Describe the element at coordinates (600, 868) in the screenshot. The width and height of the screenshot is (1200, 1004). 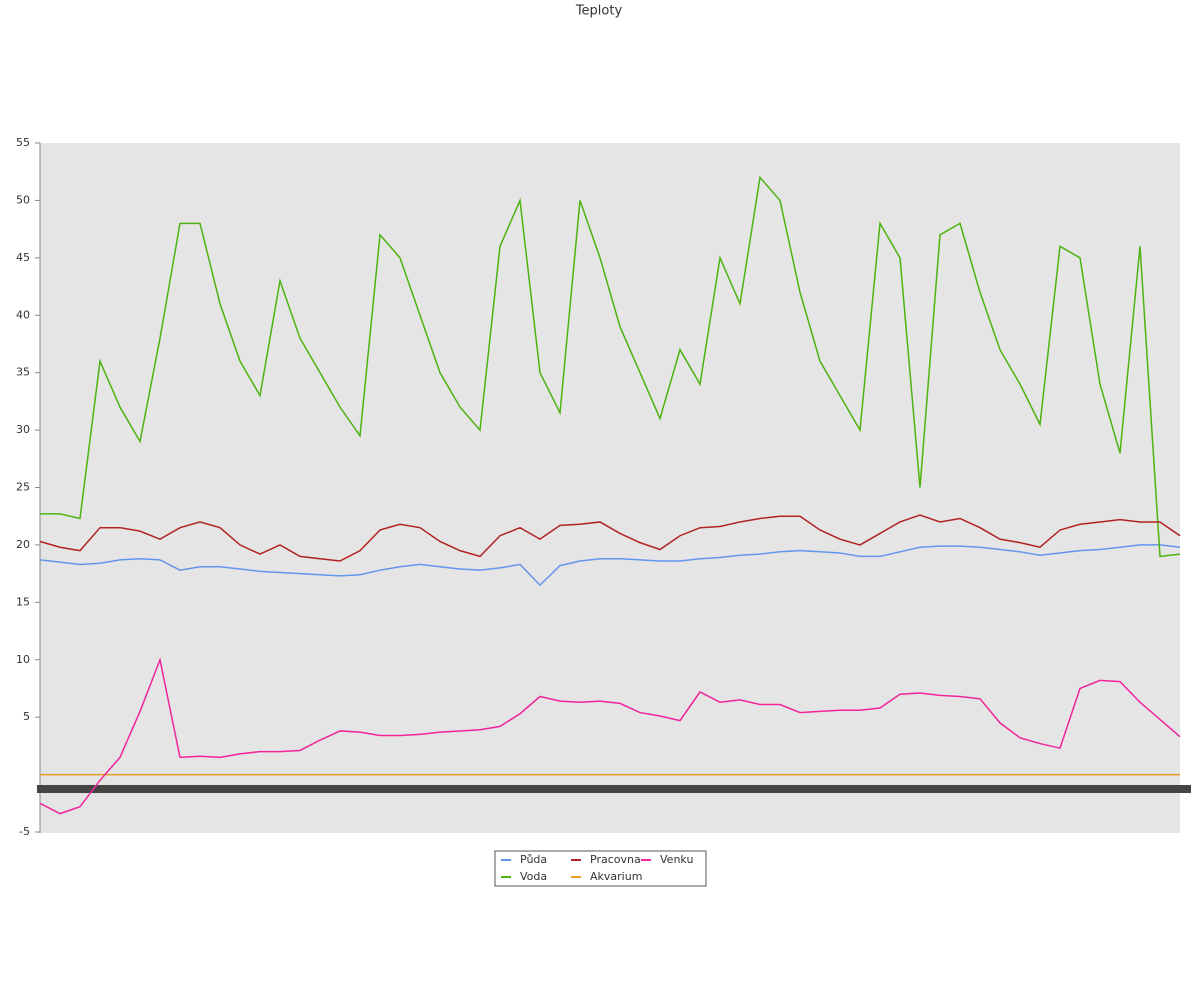
I see `legend-box` at that location.